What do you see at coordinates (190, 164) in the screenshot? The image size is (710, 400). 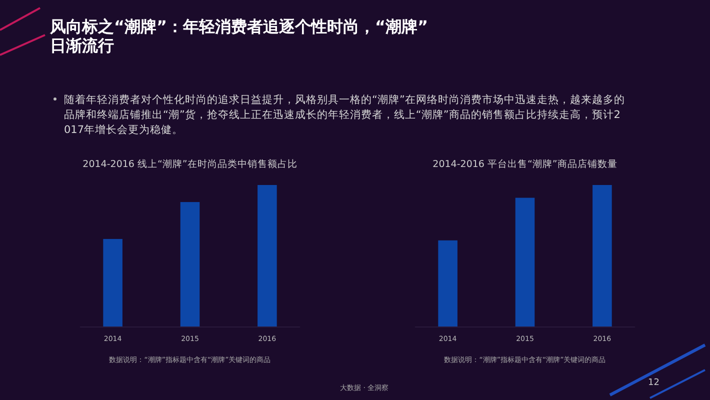 I see `chart-title: 2014-2016 线上“潮牌”在时尚品类中销售额占比` at bounding box center [190, 164].